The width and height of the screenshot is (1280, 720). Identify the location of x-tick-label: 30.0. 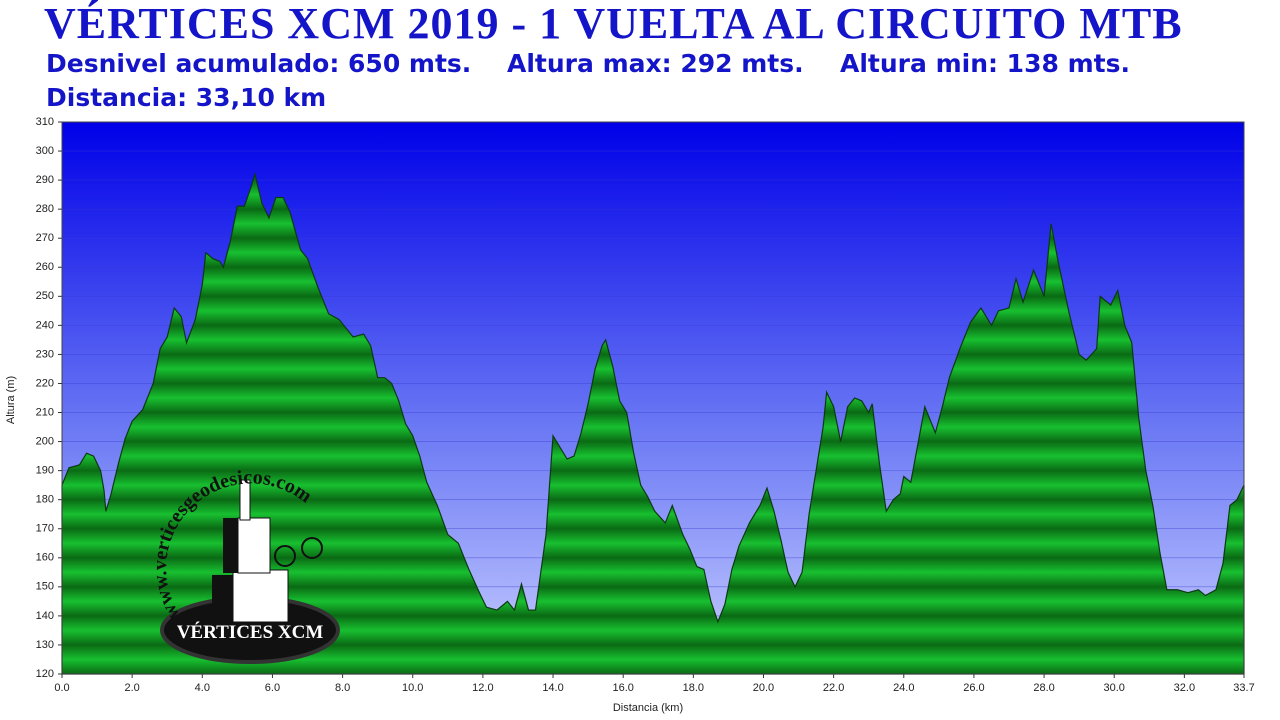
(1114, 688).